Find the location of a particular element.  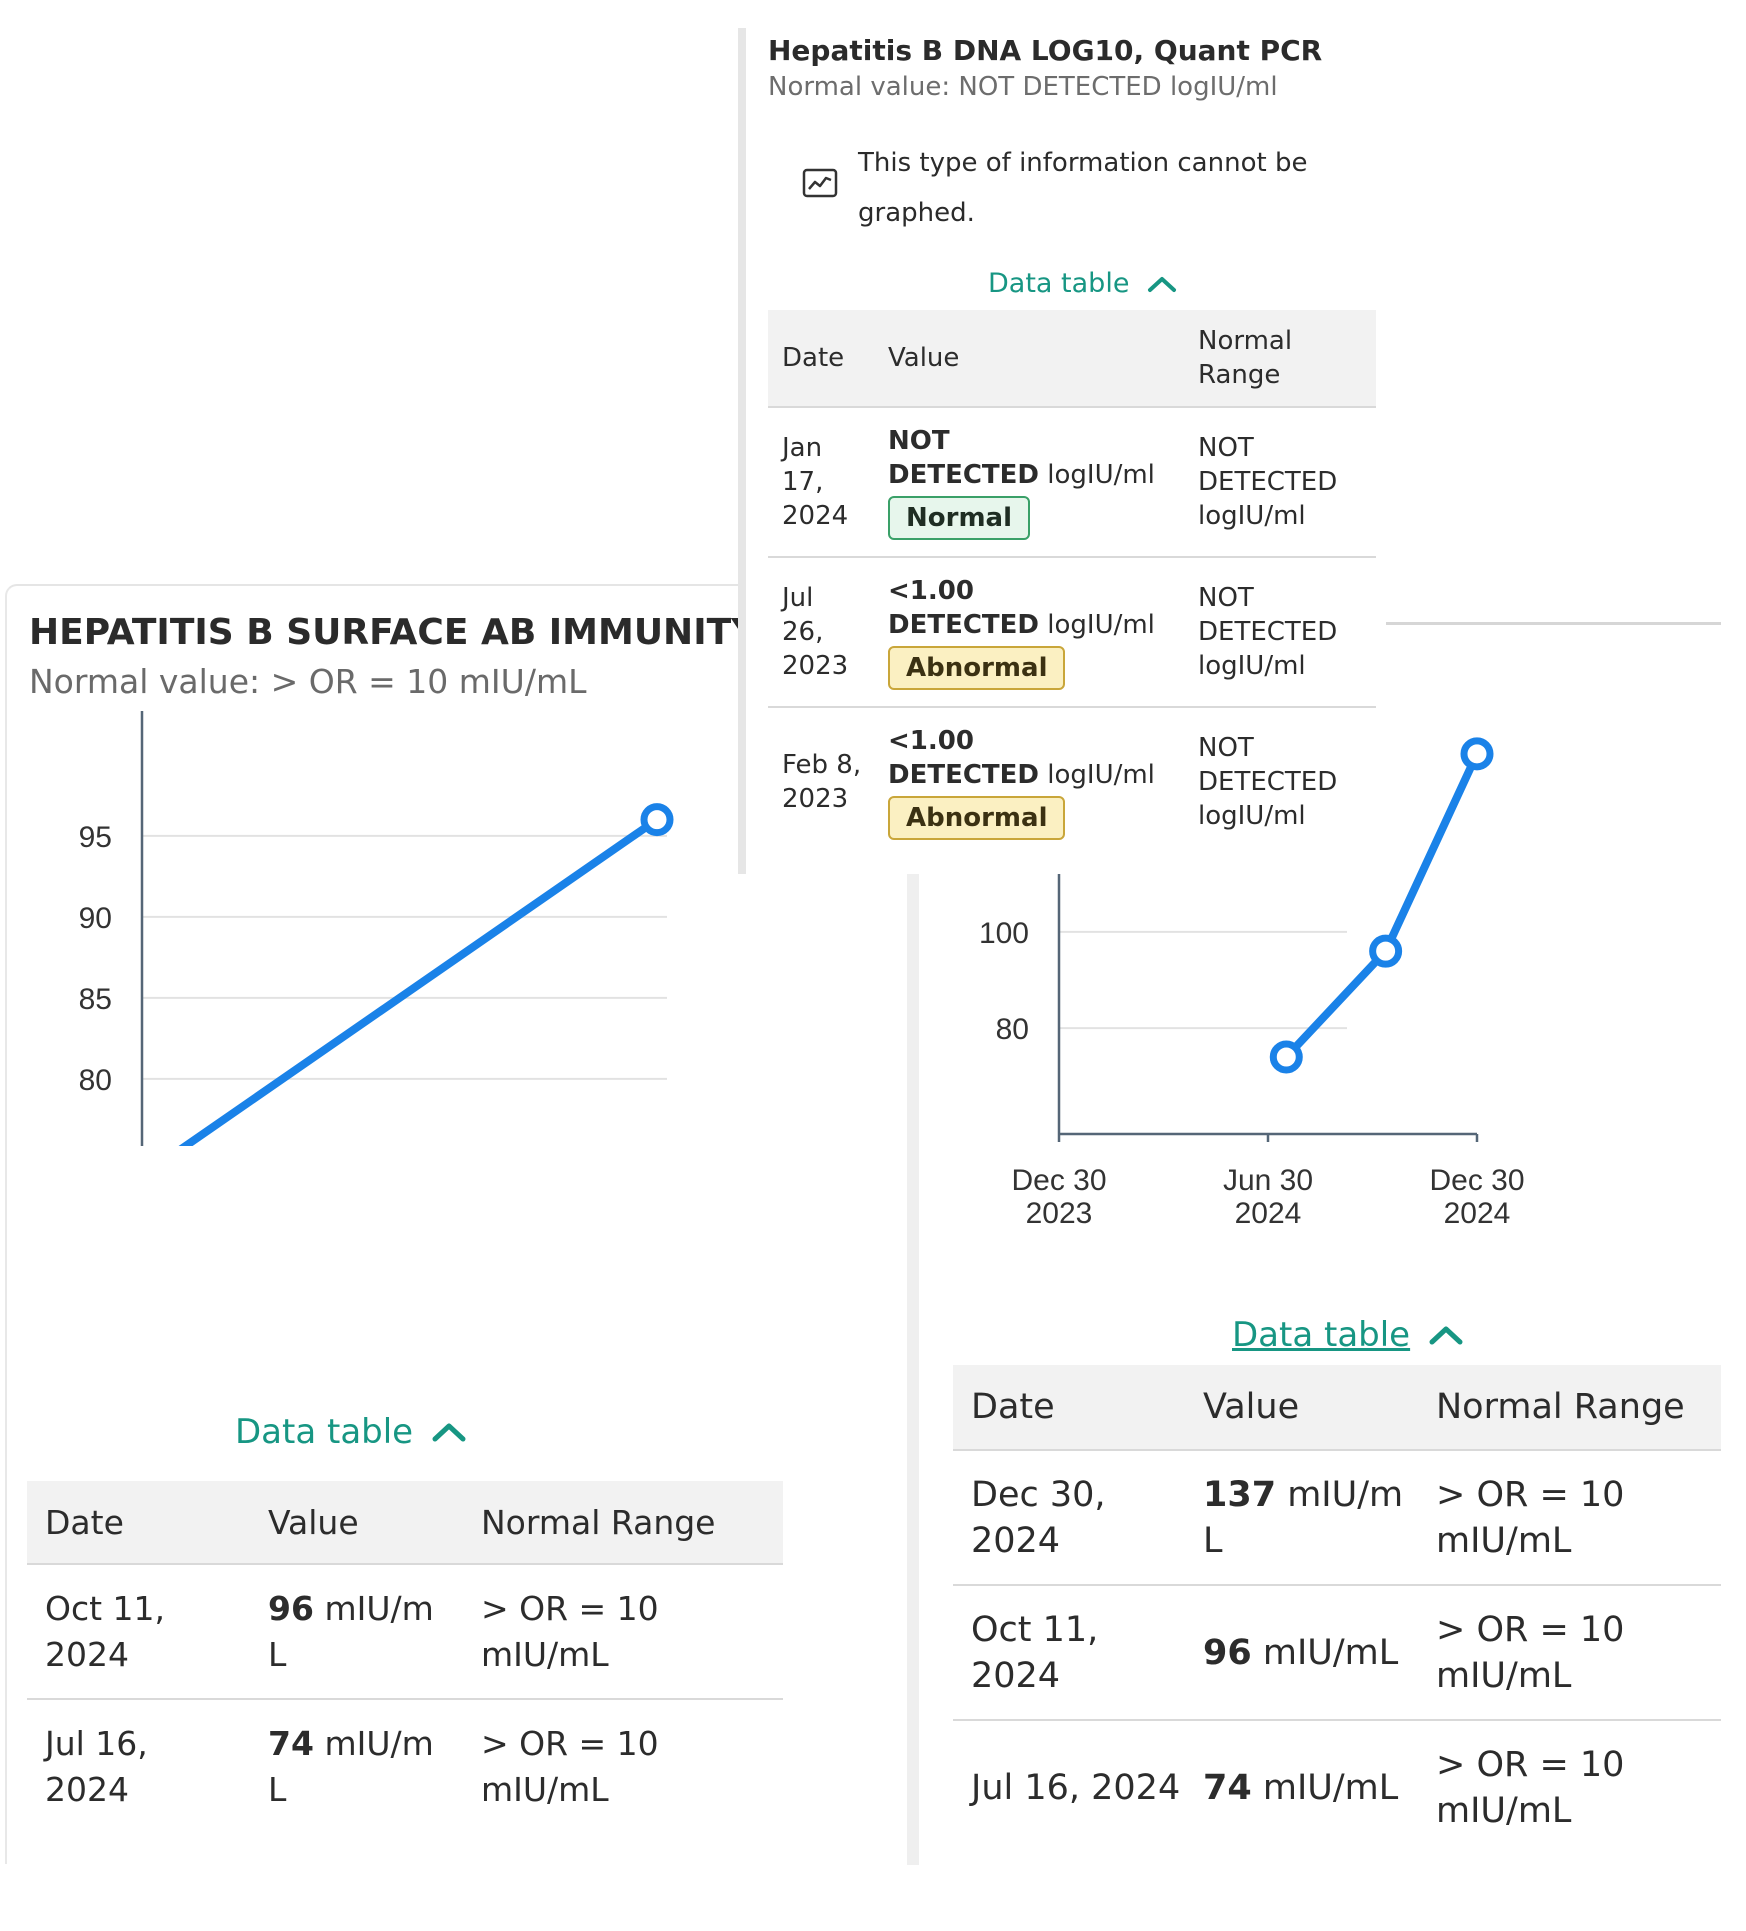

date-cell: Feb 8, 2023 is located at coordinates (821, 781).